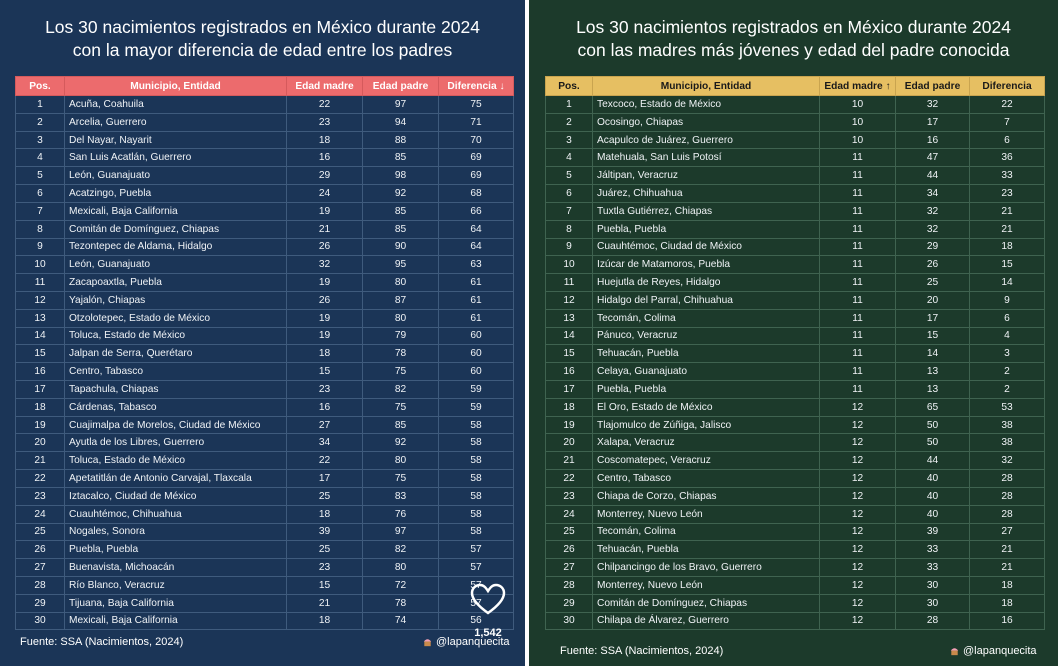 Image resolution: width=1058 pixels, height=666 pixels. I want to click on cell-pos: 20, so click(40, 443).